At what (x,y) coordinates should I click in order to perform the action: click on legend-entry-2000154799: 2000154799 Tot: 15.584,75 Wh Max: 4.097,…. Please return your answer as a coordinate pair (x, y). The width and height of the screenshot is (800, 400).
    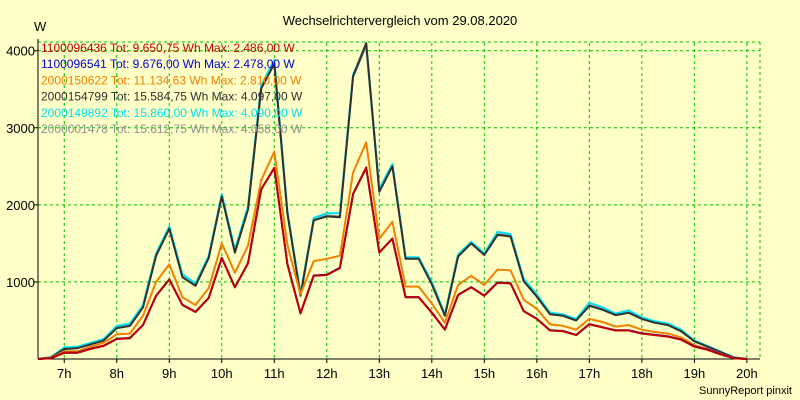
    Looking at the image, I should click on (172, 97).